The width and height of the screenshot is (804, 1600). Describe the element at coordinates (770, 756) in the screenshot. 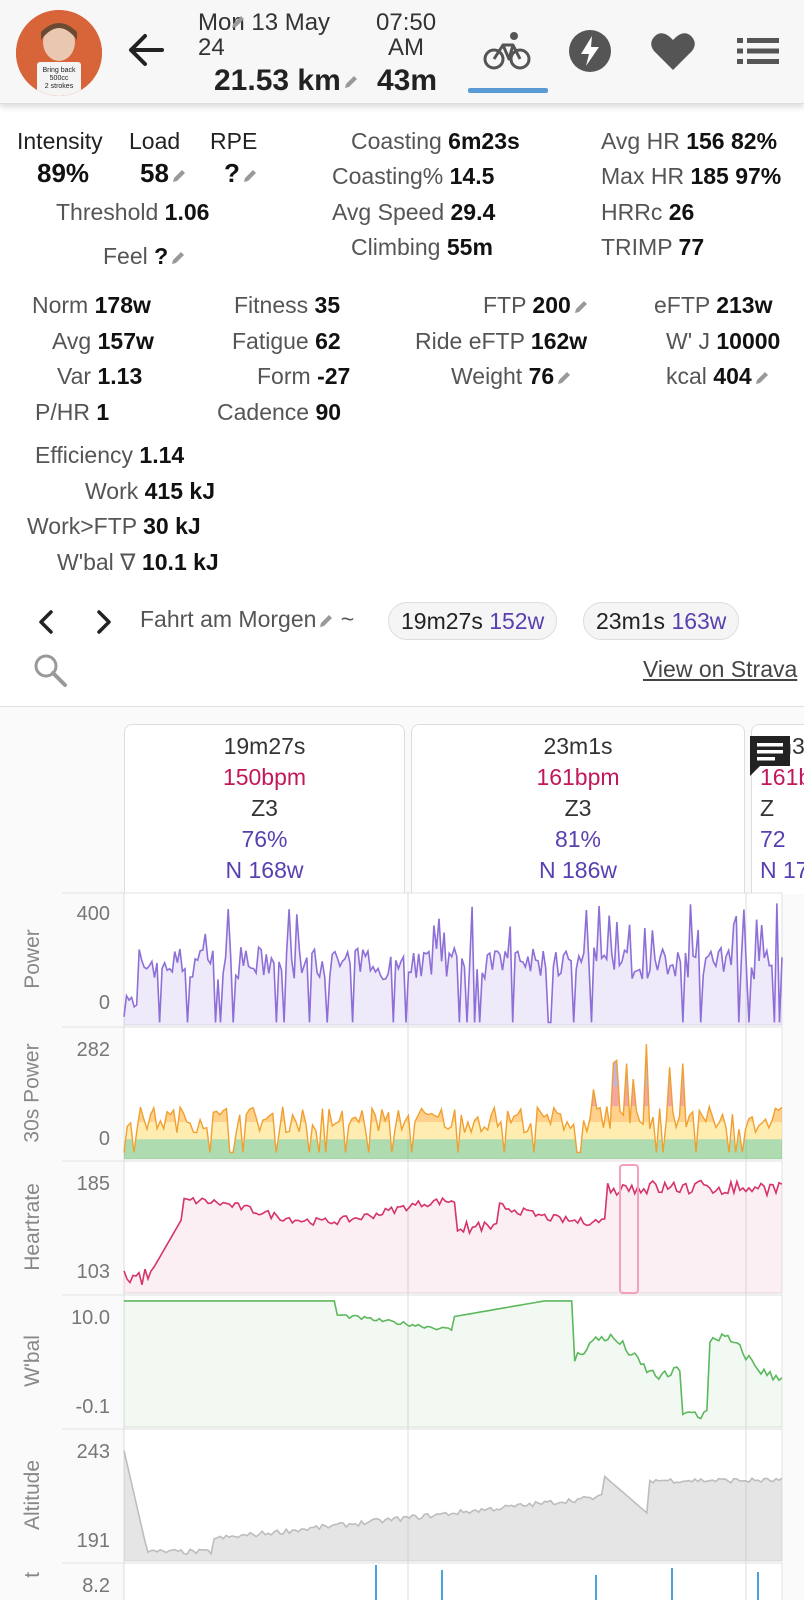

I see `comment-icon` at that location.